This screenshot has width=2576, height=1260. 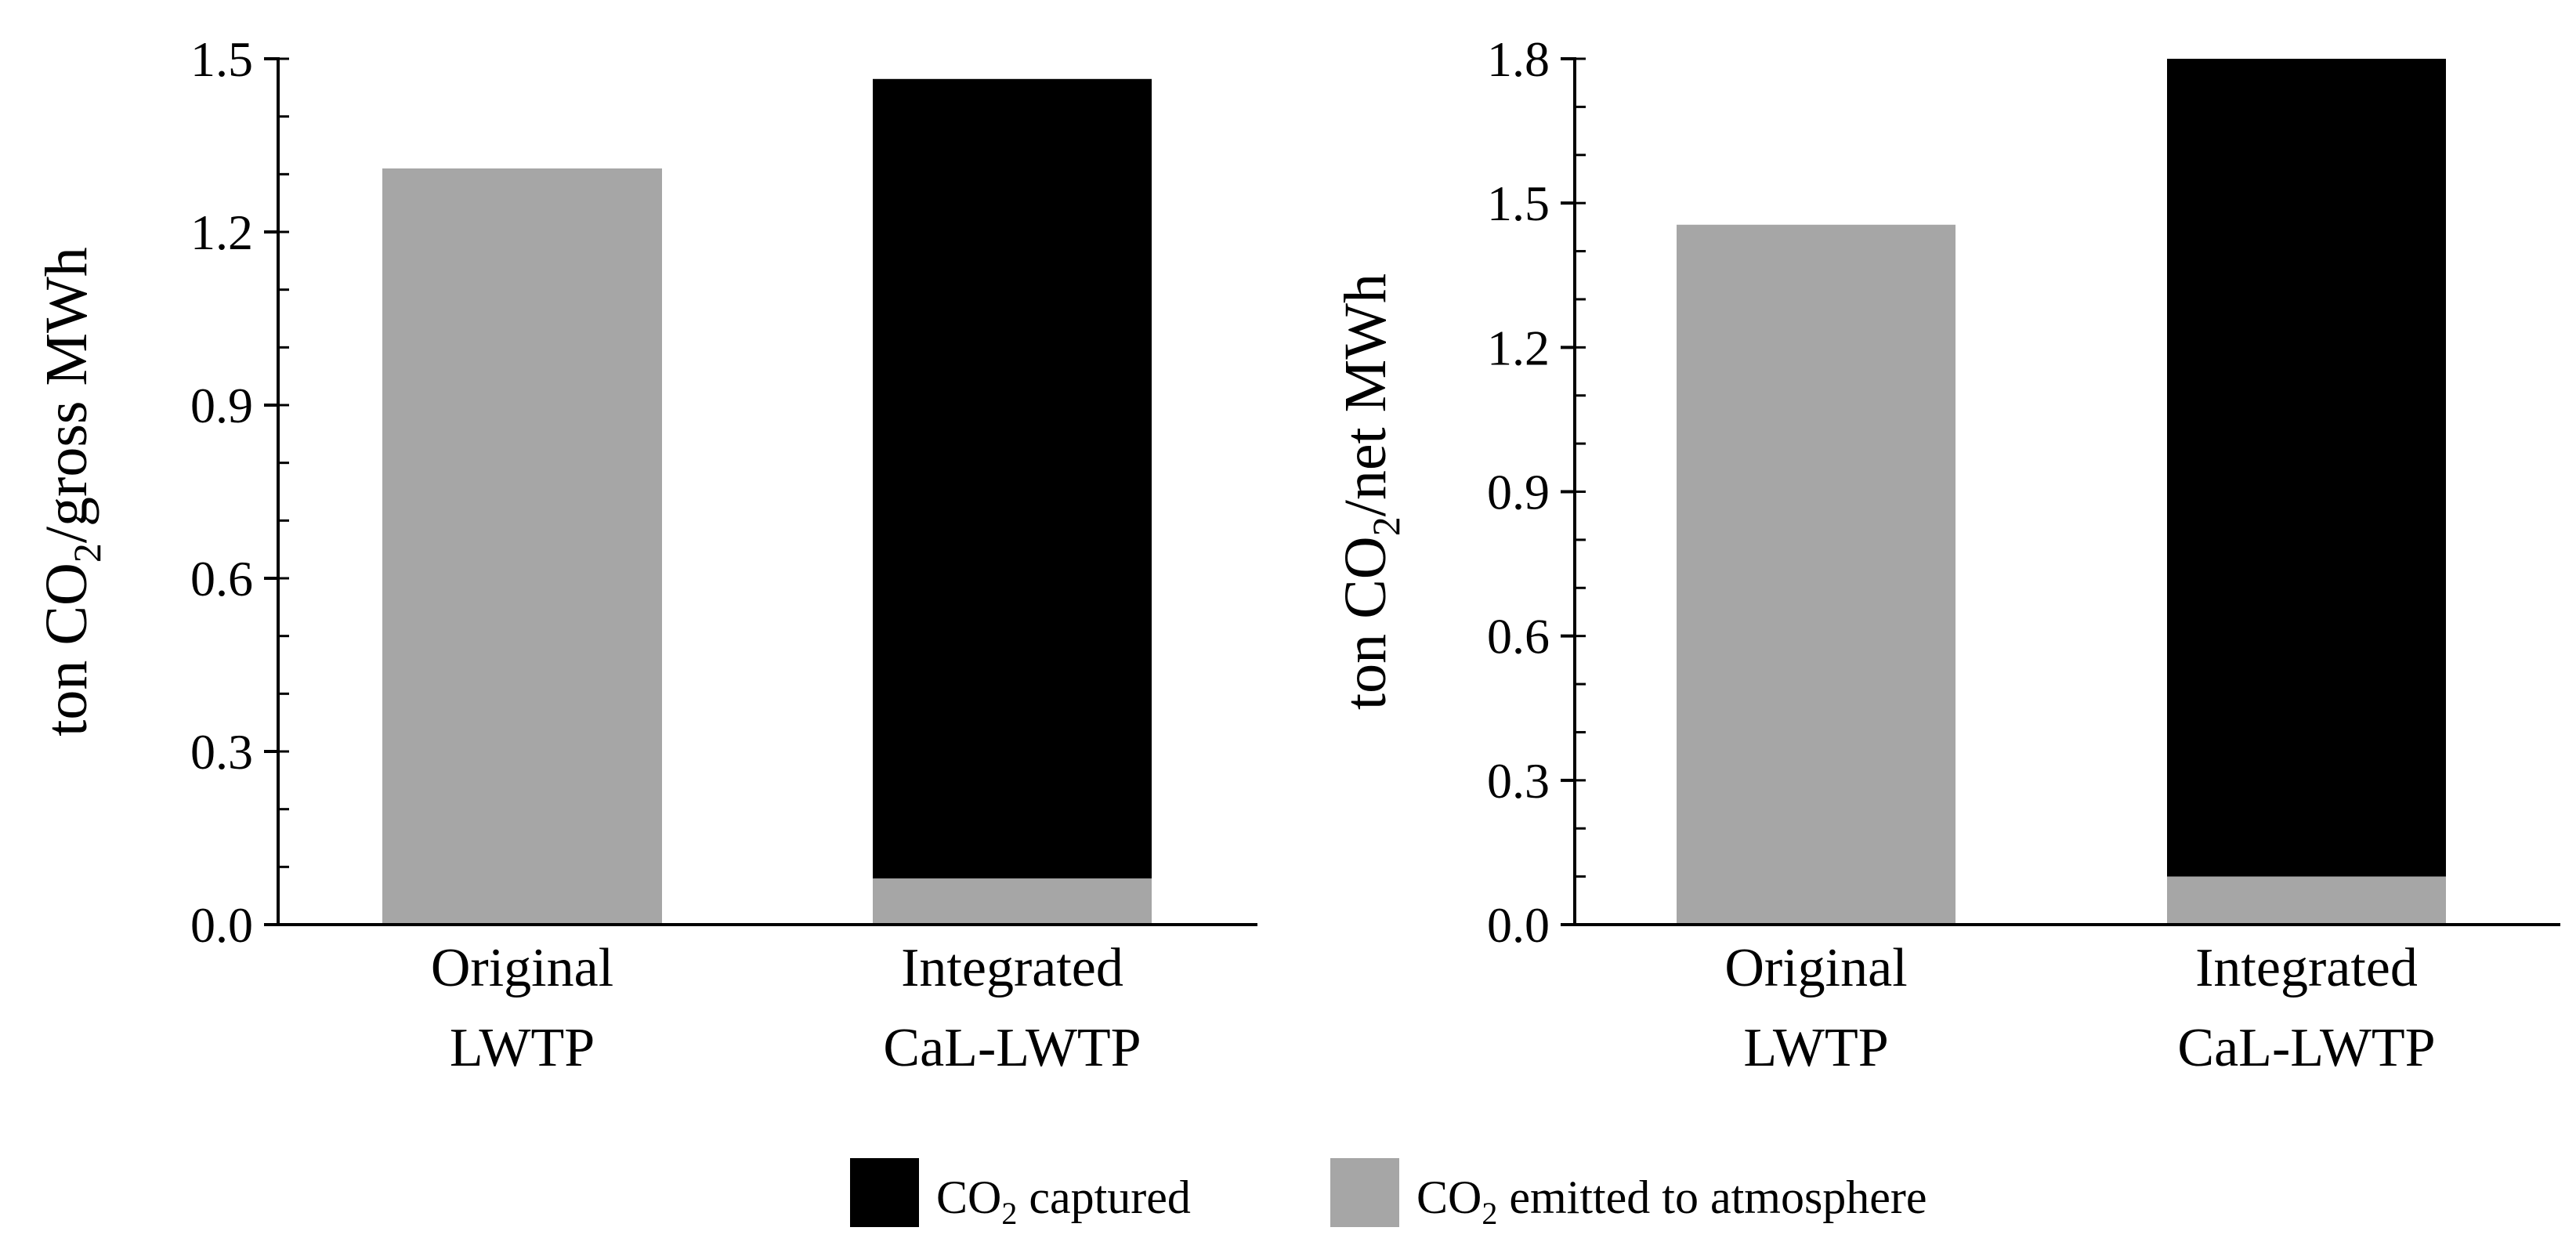 I want to click on legend-label-captured: CO2 captured, so click(x=1063, y=1201).